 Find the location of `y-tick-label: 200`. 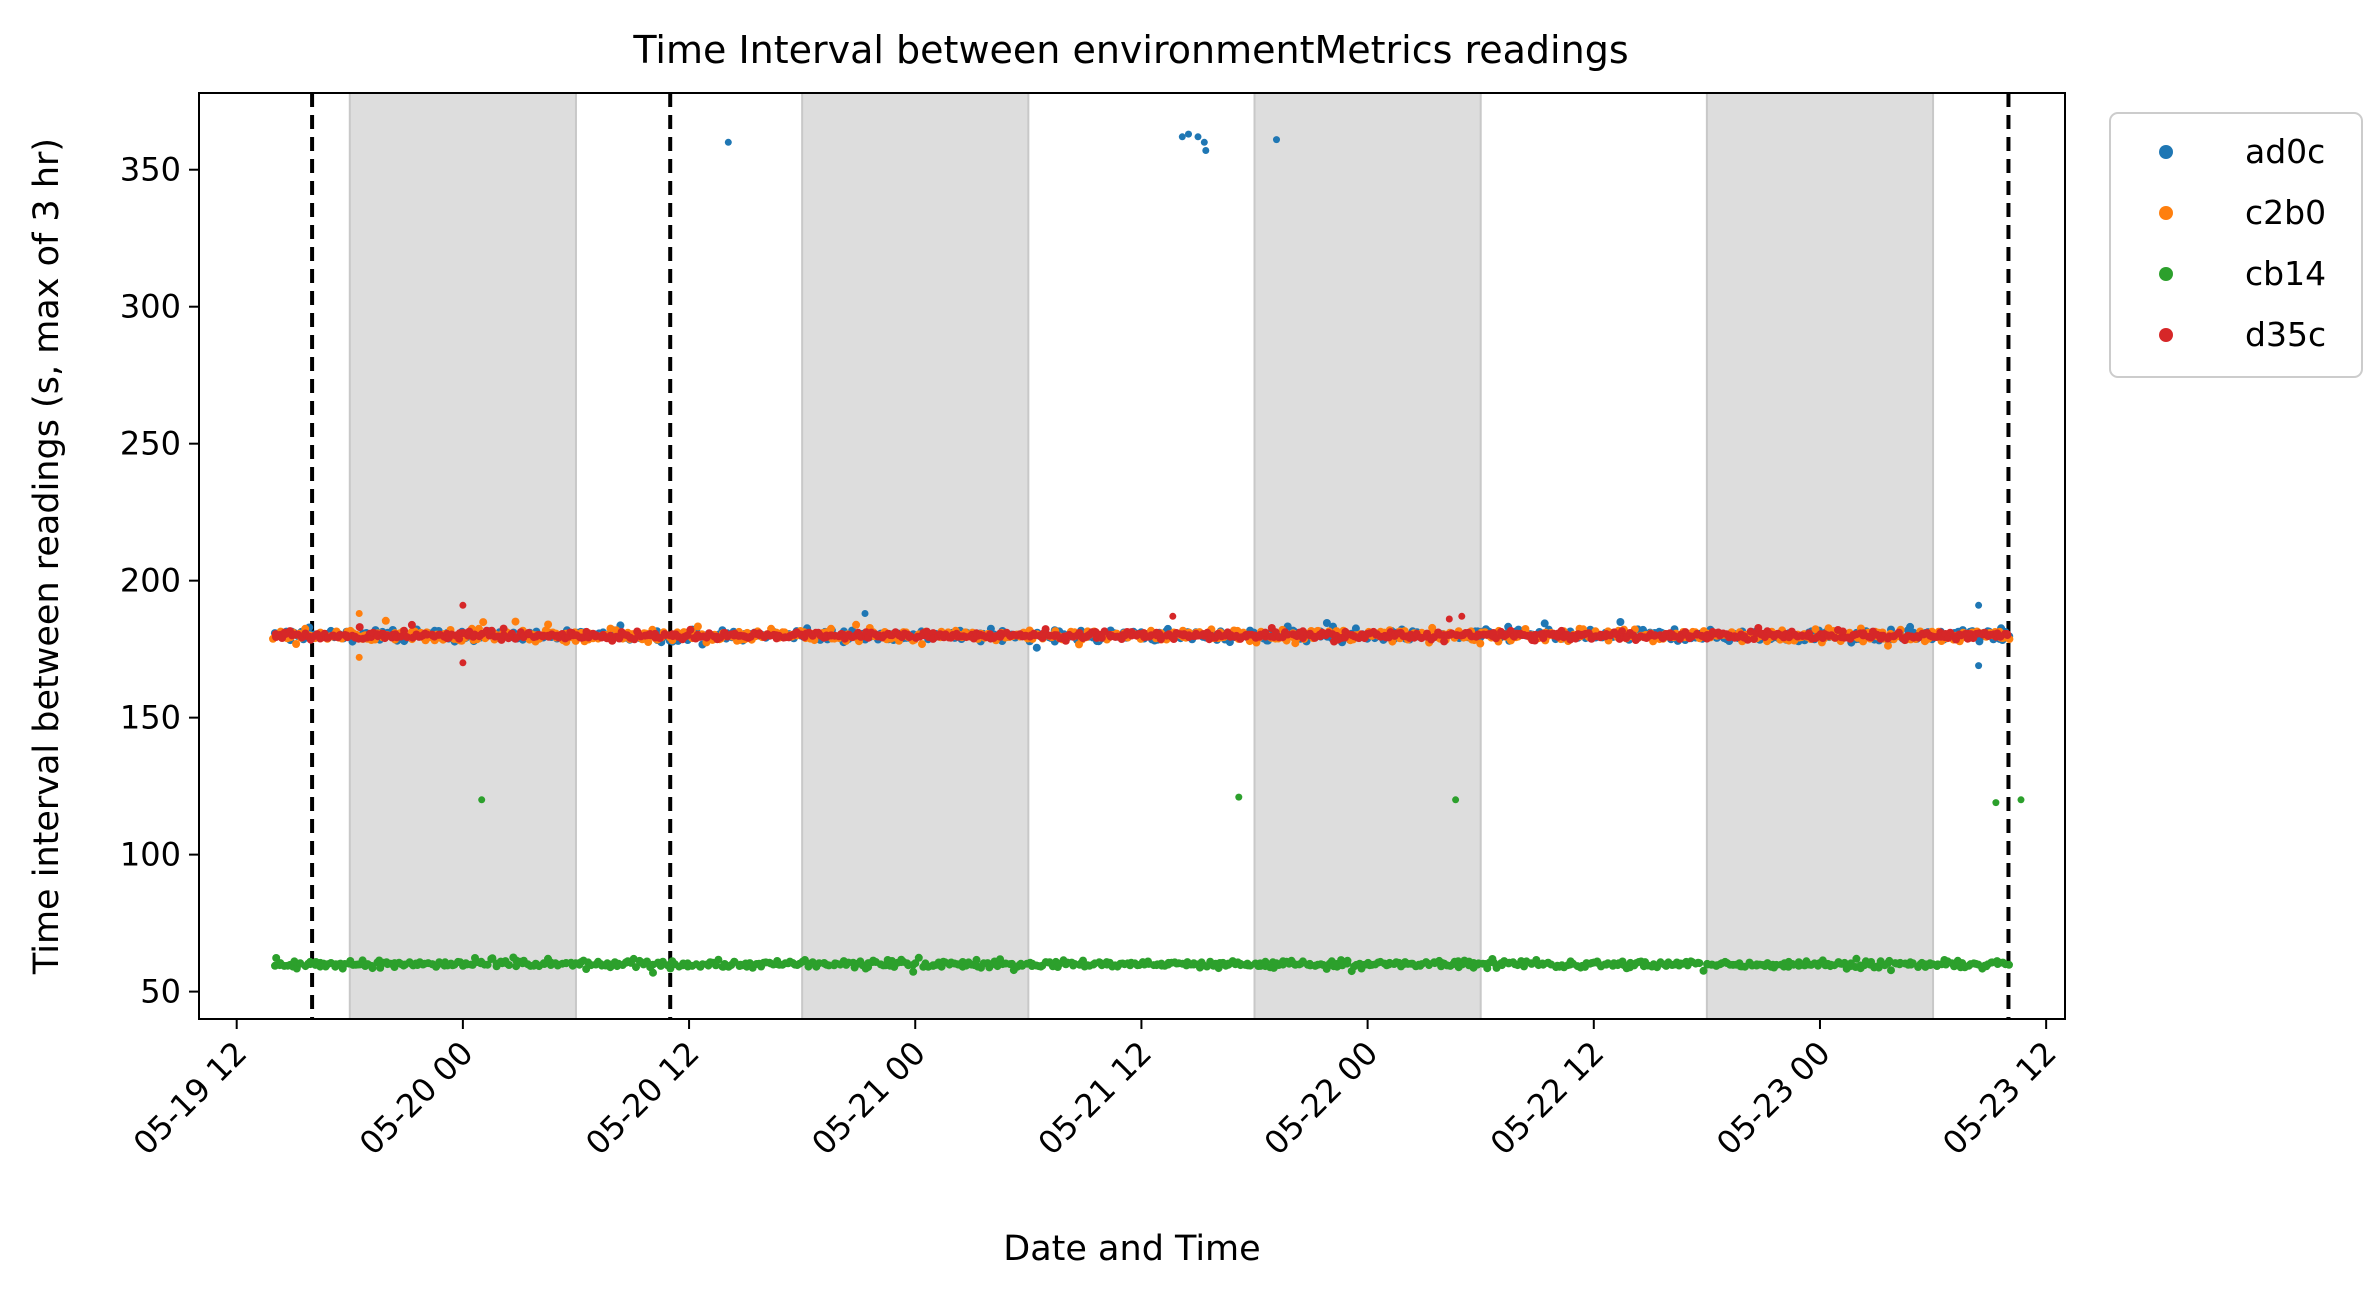

y-tick-label: 200 is located at coordinates (150, 581).